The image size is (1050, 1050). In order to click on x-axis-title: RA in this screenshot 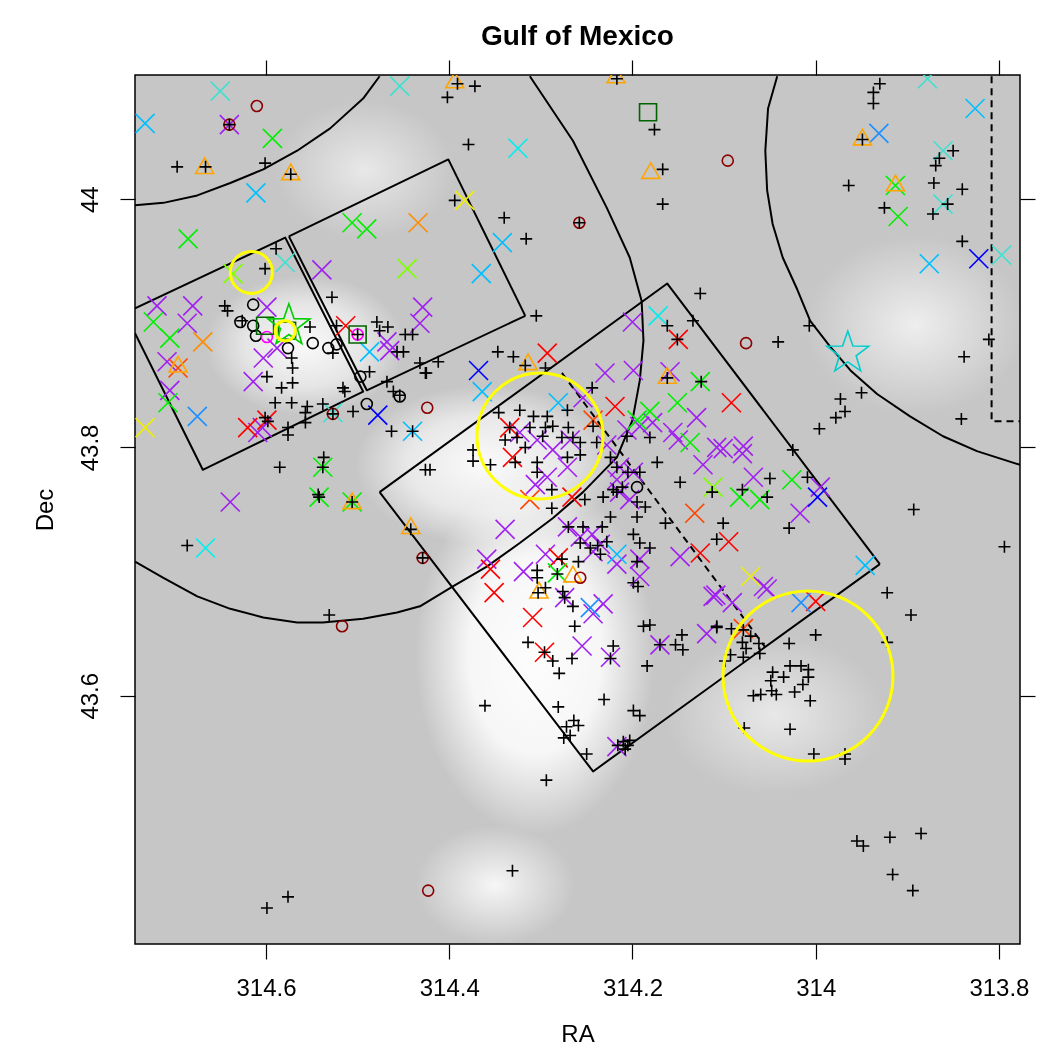, I will do `click(578, 1033)`.